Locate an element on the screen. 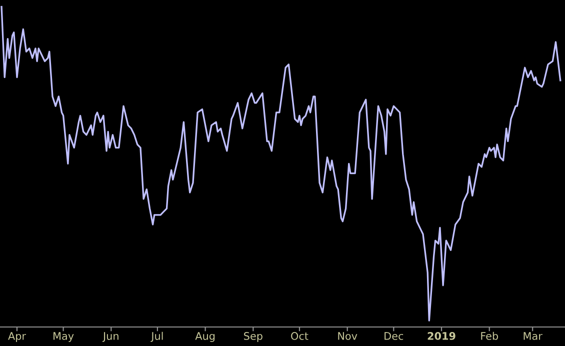 The height and width of the screenshot is (346, 565). x-tick-label: Apr is located at coordinates (17, 337).